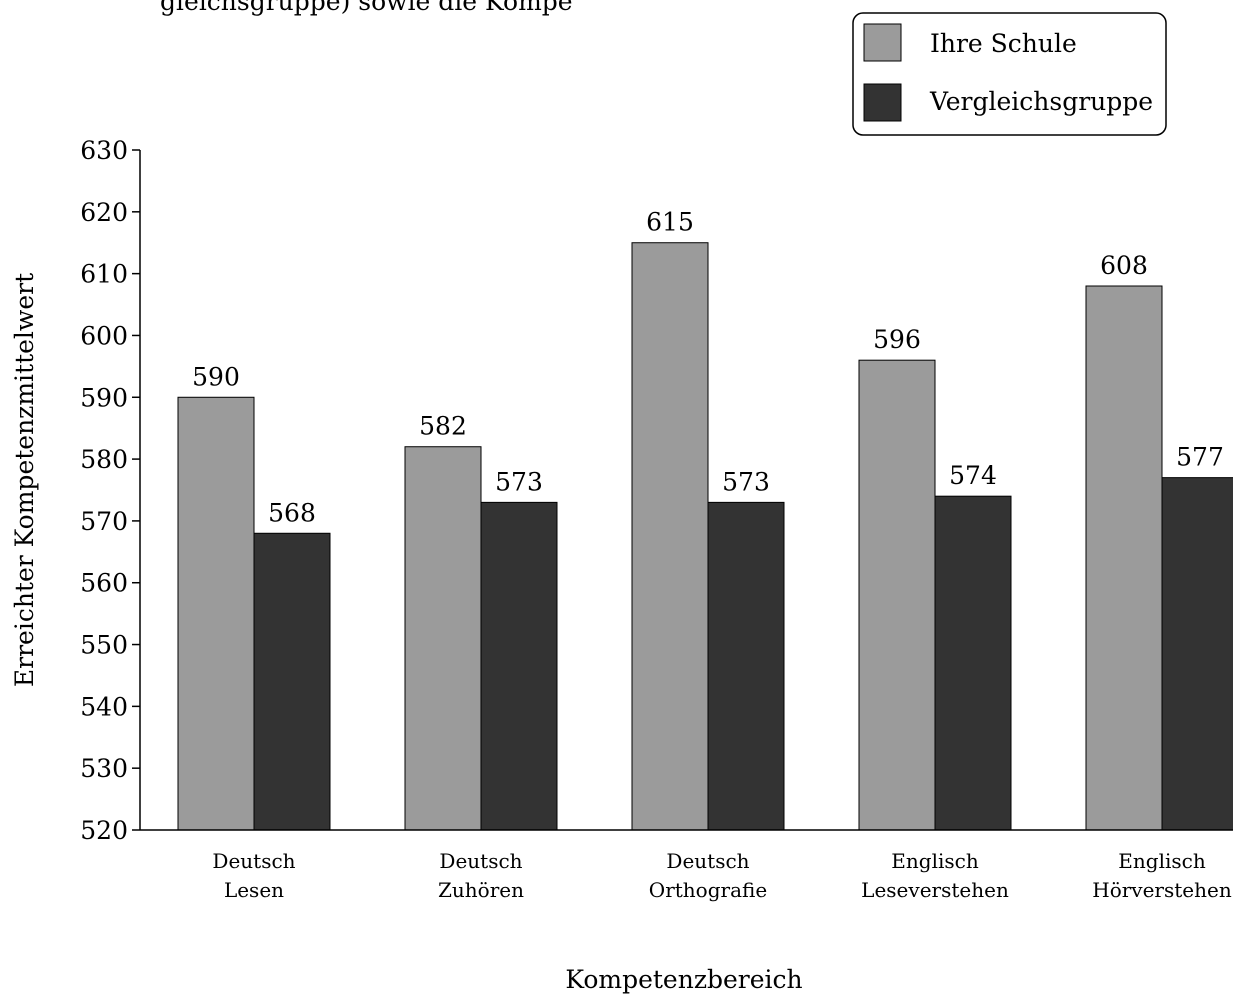 The height and width of the screenshot is (994, 1233). I want to click on category-label-line2: Leseverstehen, so click(935, 890).